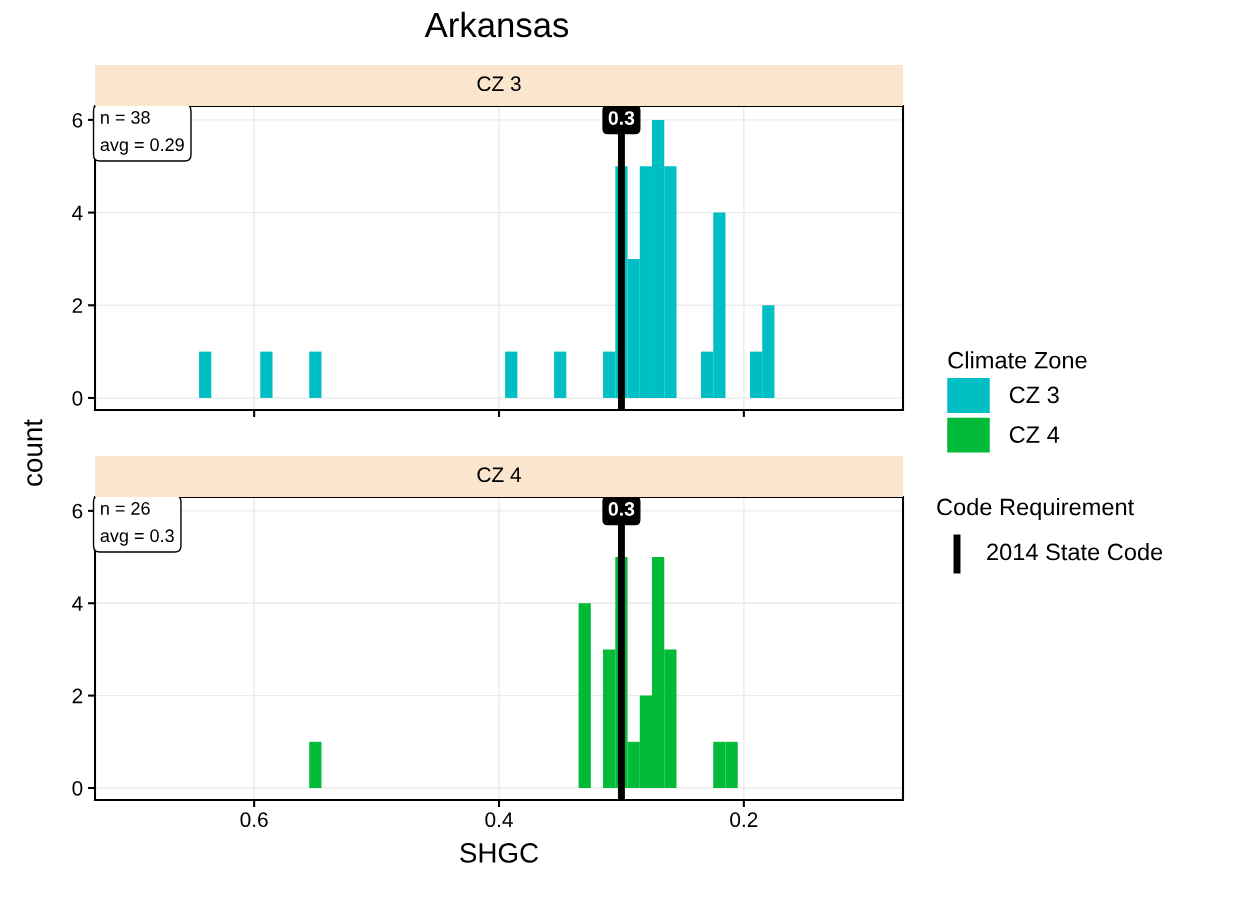 This screenshot has width=1249, height=899. What do you see at coordinates (142, 133) in the screenshot?
I see `annotation: n = 38 avg = 0.29` at bounding box center [142, 133].